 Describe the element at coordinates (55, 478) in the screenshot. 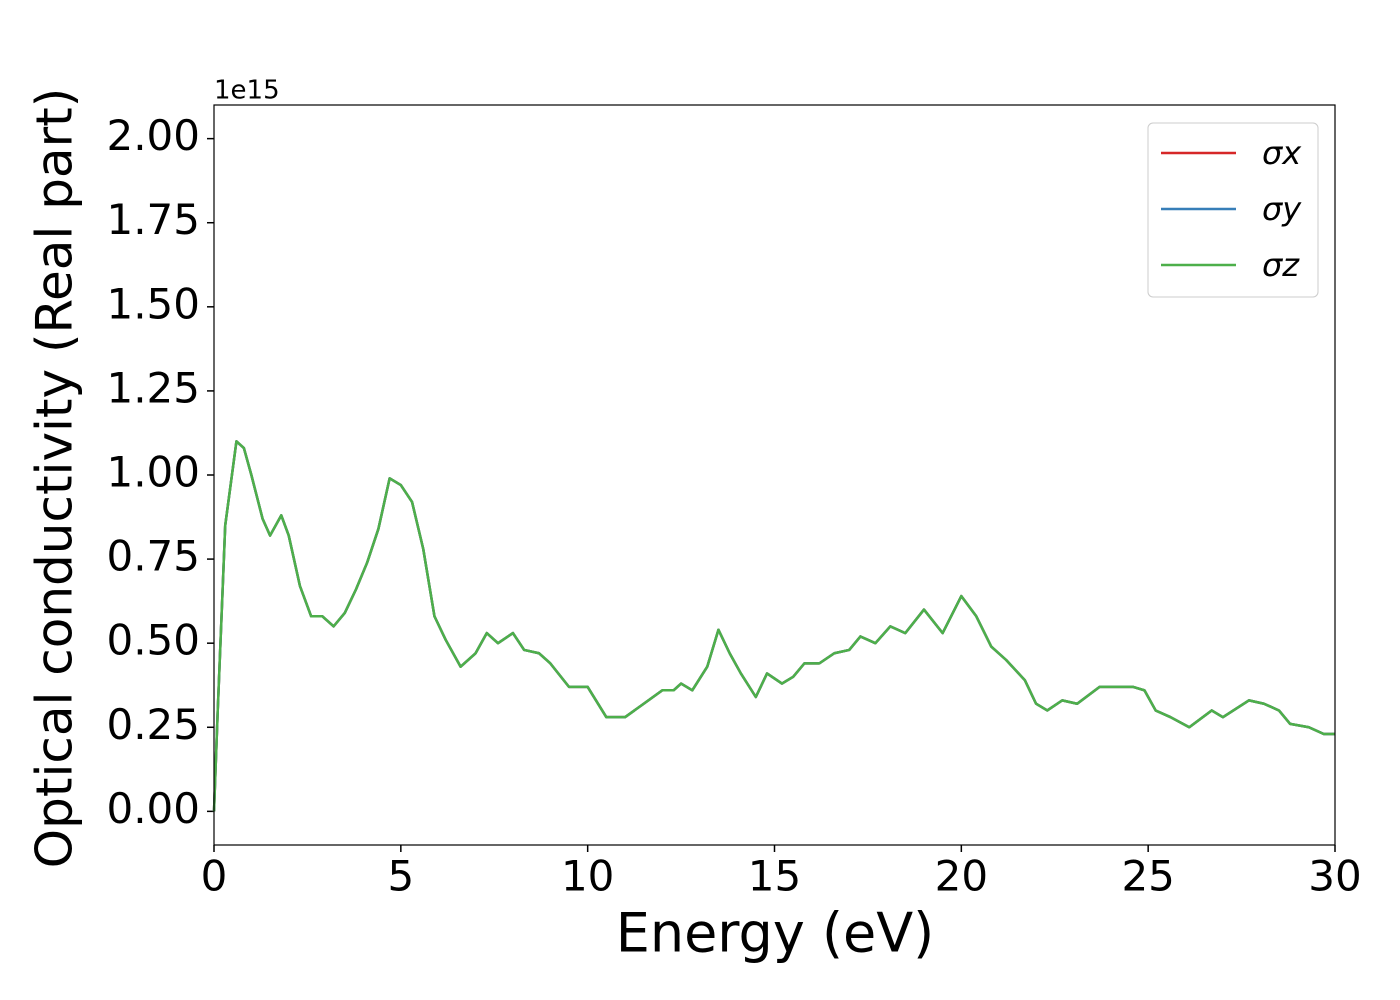

I see `y-axis-label: Optical conductivity (Real part)` at that location.